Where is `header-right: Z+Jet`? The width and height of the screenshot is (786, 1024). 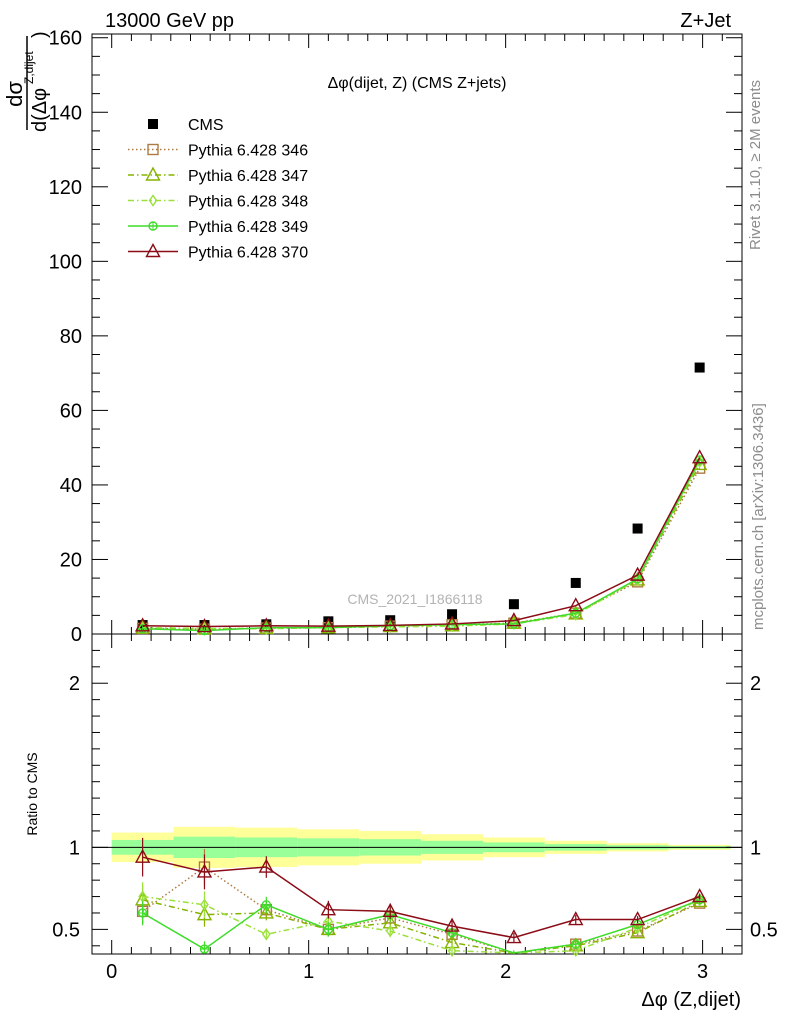
header-right: Z+Jet is located at coordinates (705, 21).